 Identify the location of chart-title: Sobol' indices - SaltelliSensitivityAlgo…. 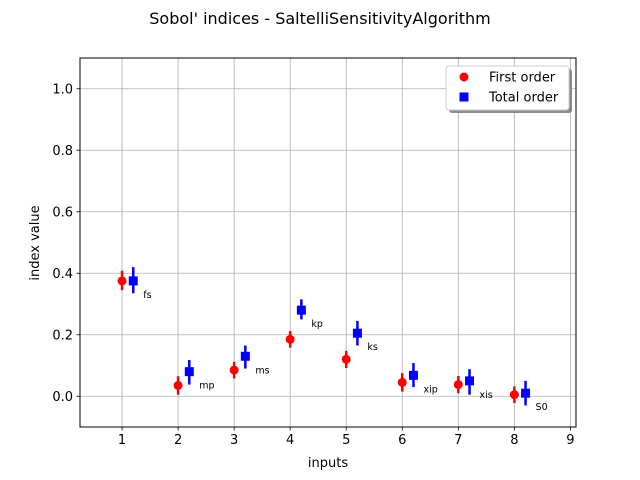
(319, 18).